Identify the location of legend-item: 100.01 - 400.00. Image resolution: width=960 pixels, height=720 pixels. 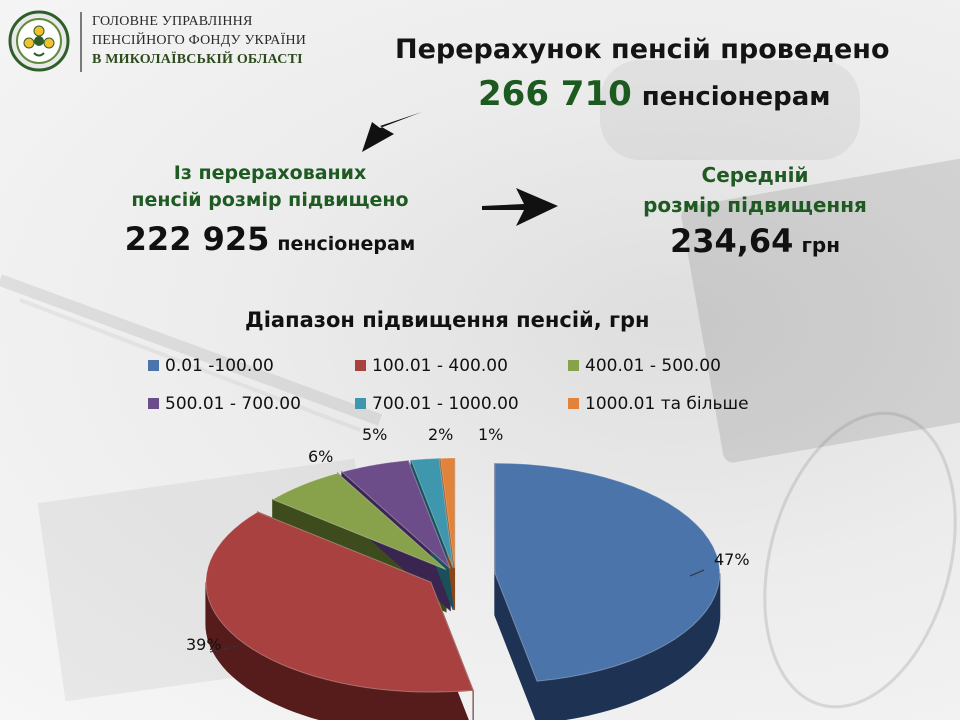
(431, 366).